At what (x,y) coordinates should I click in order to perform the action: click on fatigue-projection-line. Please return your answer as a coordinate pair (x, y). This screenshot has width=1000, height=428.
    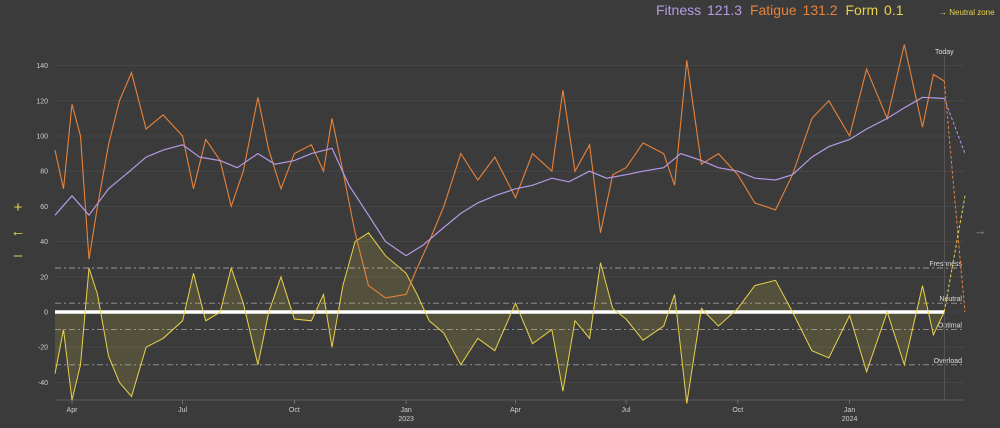
    Looking at the image, I should click on (954, 197).